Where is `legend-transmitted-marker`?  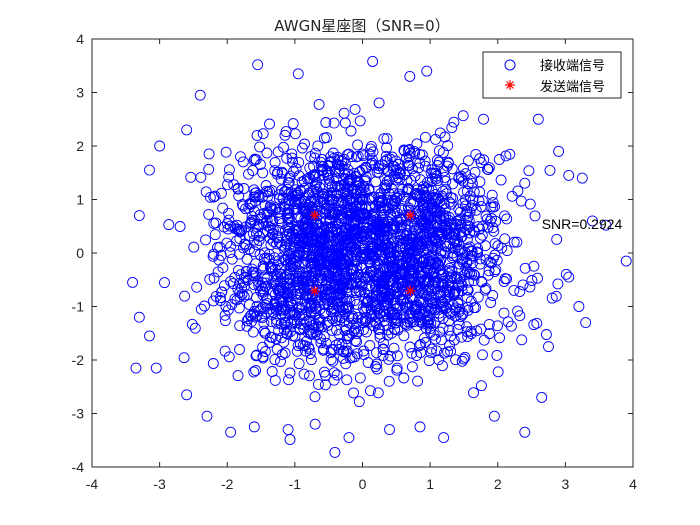
legend-transmitted-marker is located at coordinates (510, 85).